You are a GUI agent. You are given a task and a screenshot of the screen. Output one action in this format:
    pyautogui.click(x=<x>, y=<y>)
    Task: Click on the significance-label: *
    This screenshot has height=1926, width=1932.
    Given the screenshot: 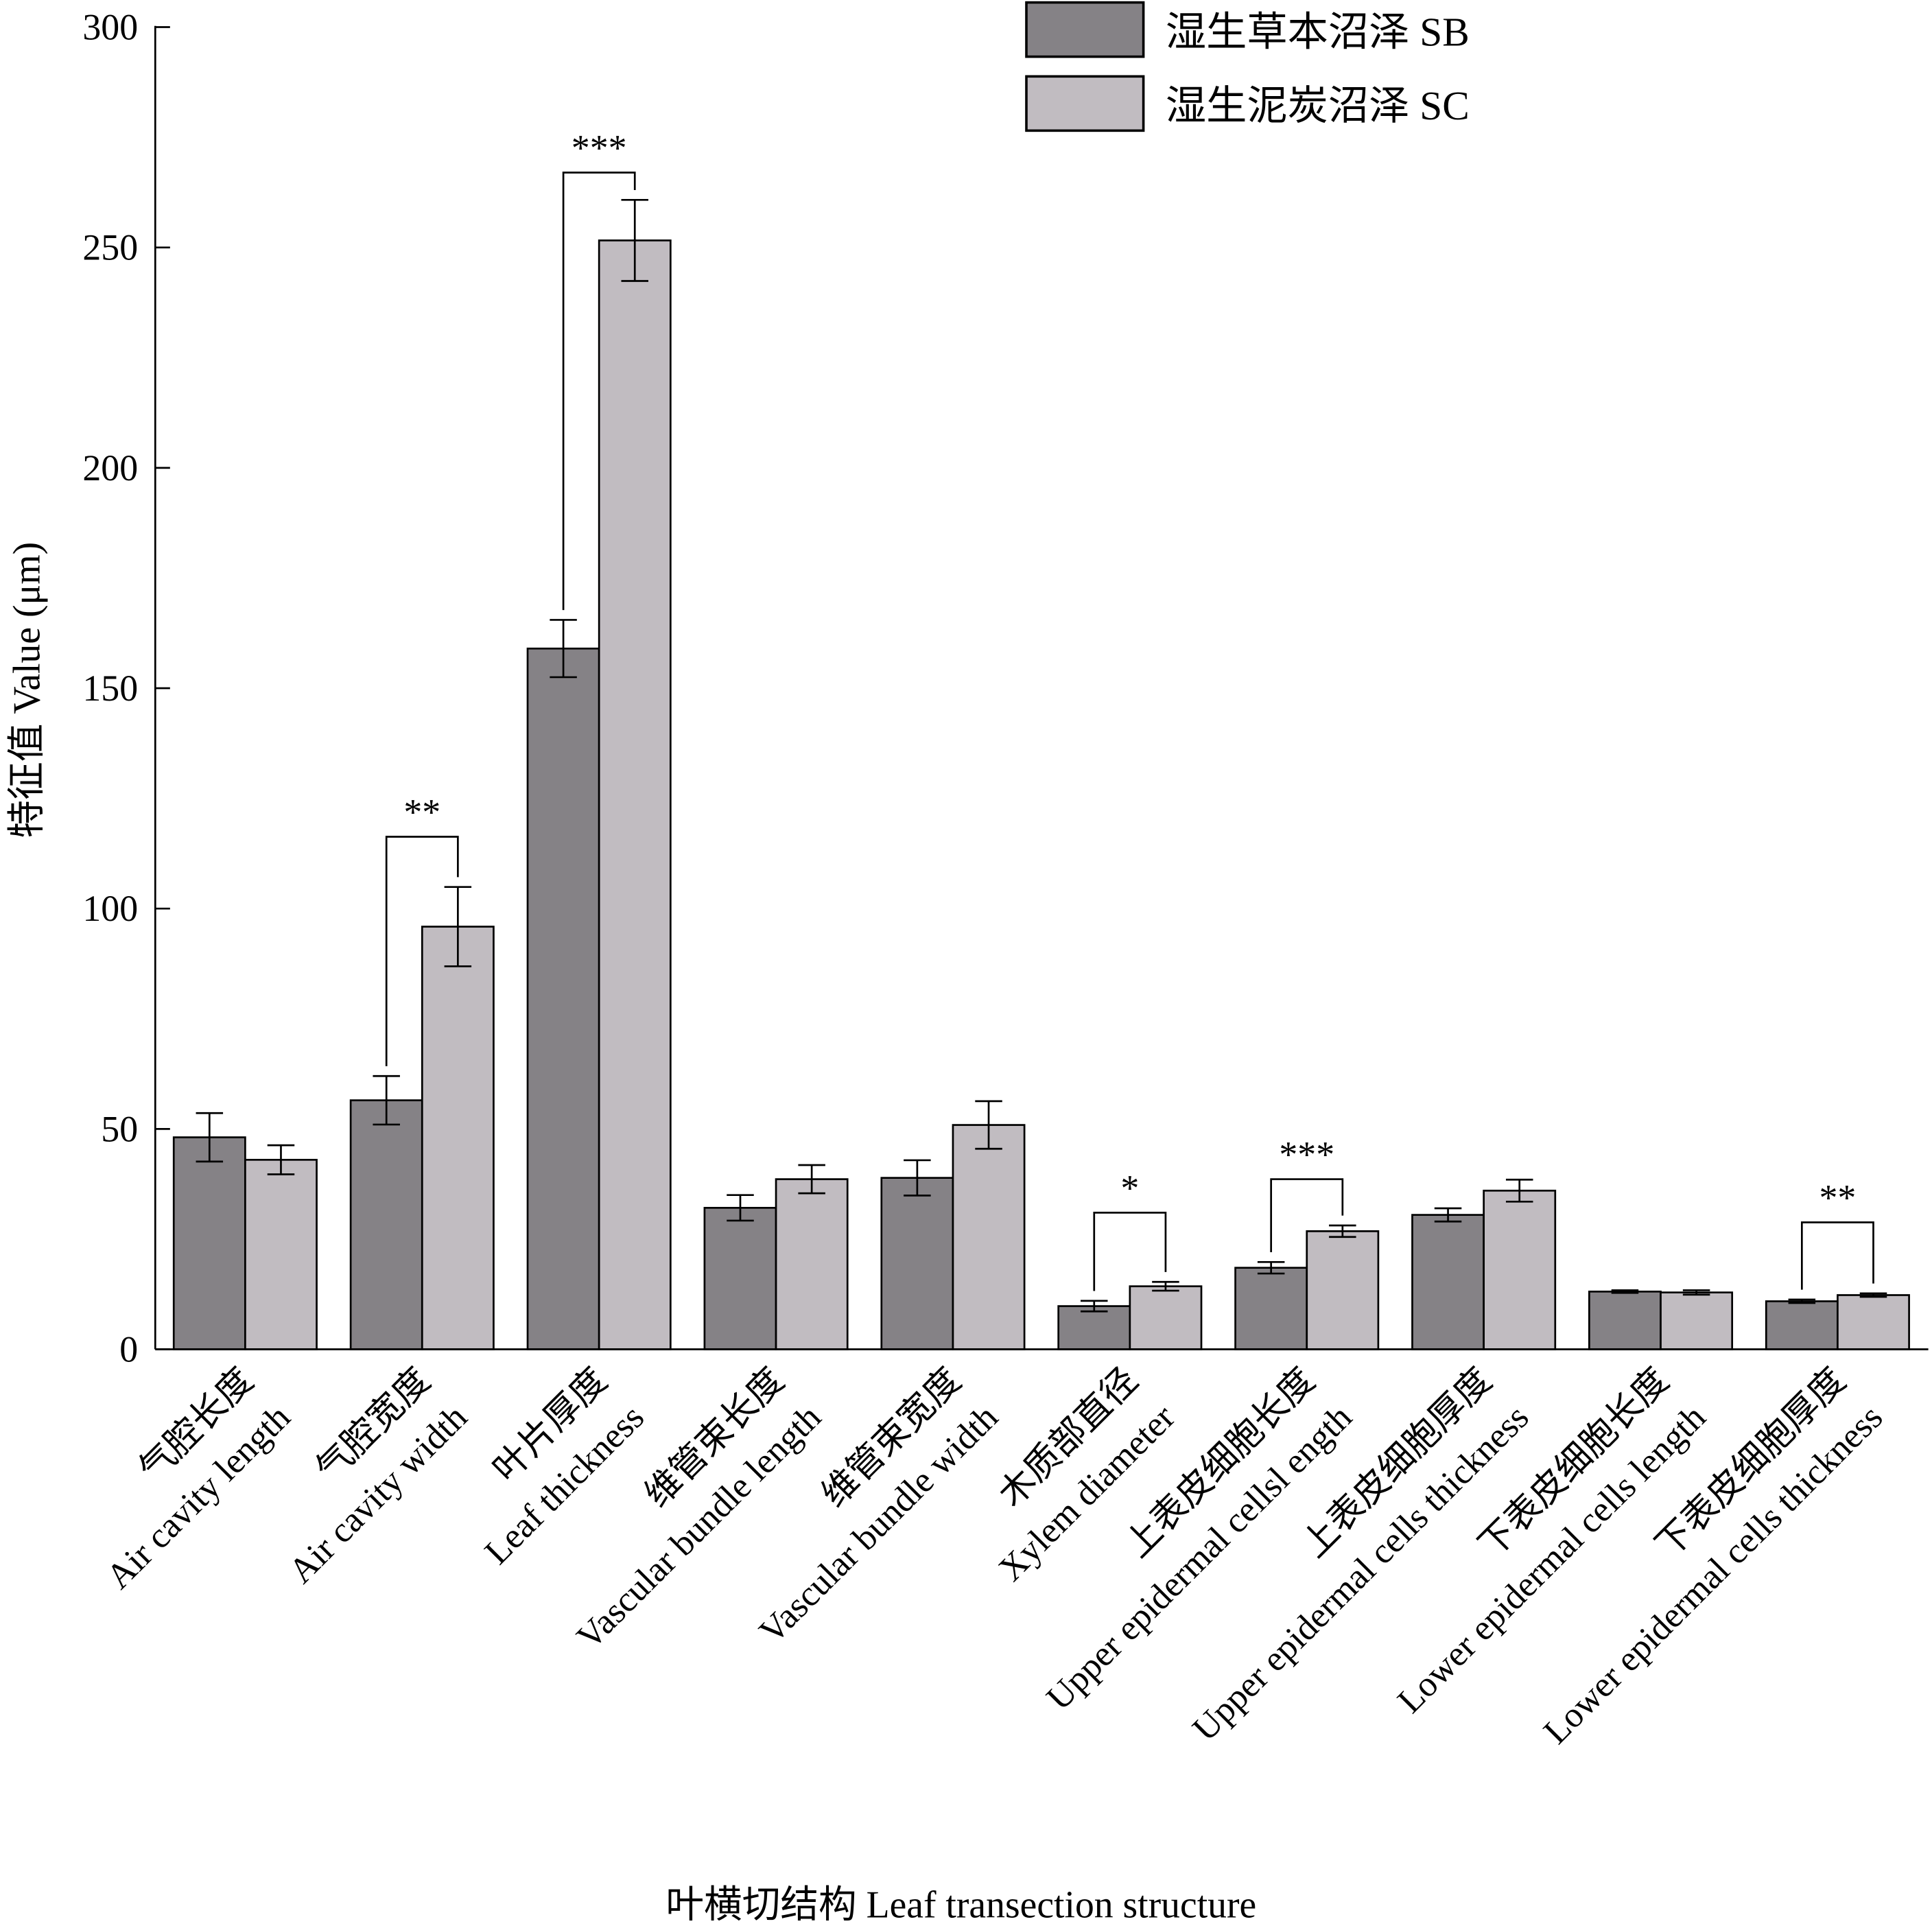 What is the action you would take?
    pyautogui.click(x=1129, y=1187)
    